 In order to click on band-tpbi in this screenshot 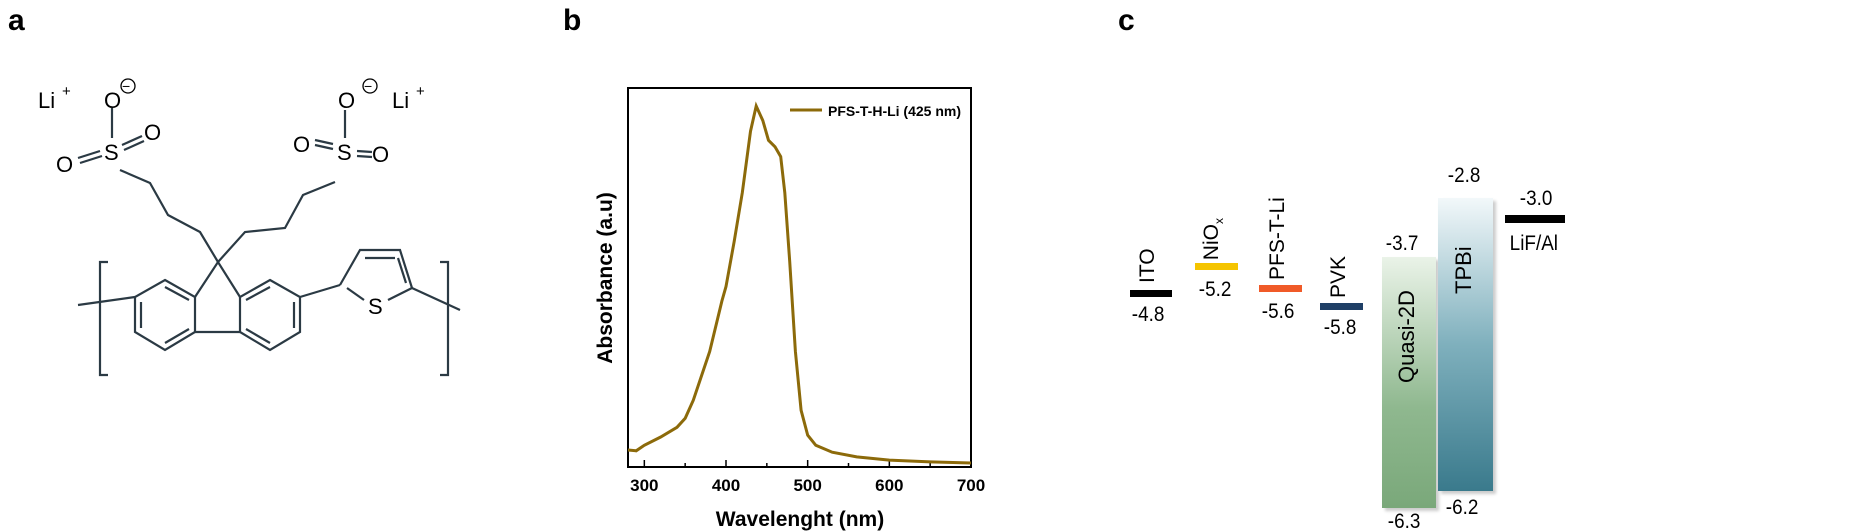, I will do `click(1465, 344)`.